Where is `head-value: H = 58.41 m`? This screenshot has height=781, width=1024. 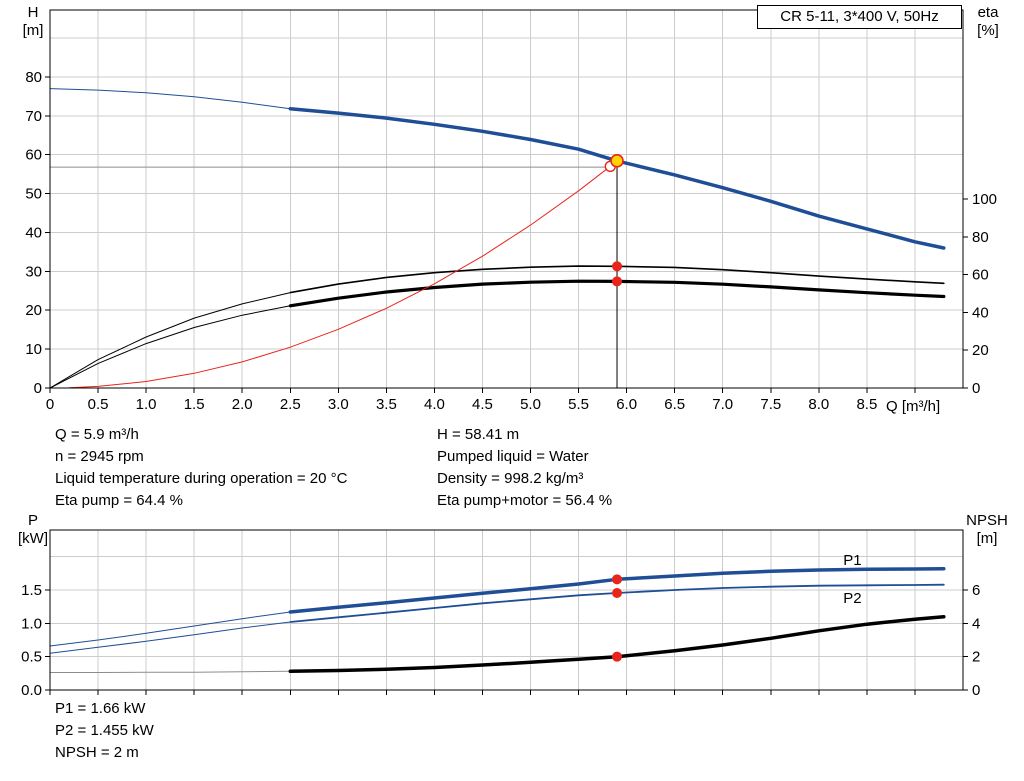 head-value: H = 58.41 m is located at coordinates (478, 434).